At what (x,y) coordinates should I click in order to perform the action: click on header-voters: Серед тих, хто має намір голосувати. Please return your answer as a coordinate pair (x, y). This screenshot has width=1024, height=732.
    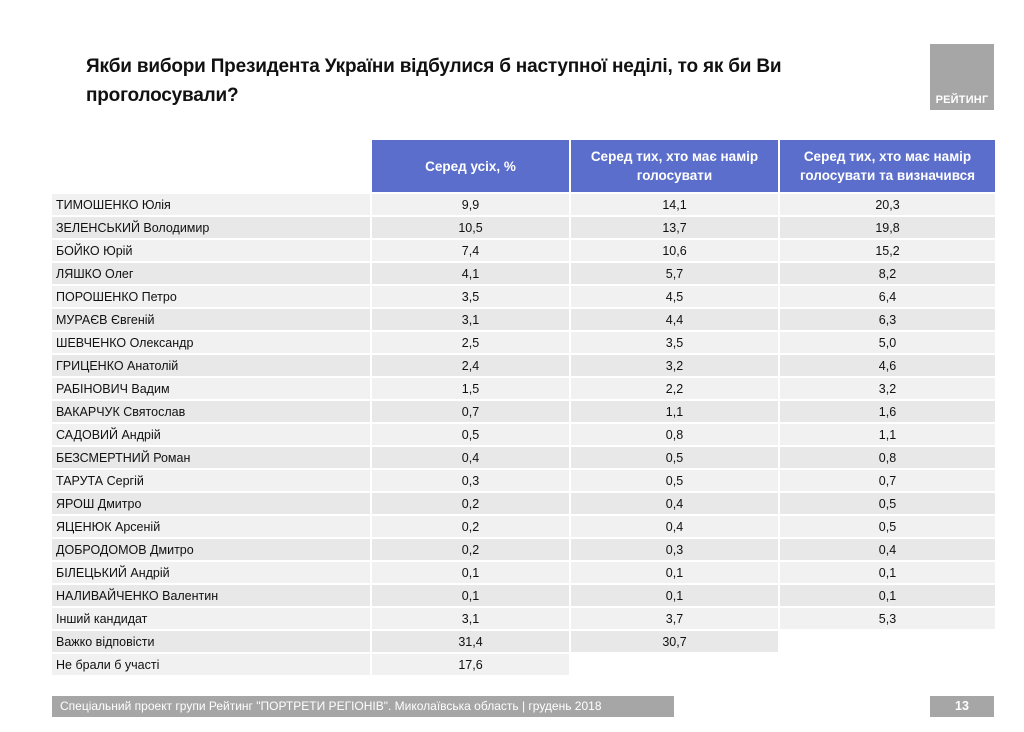
    Looking at the image, I should click on (673, 166).